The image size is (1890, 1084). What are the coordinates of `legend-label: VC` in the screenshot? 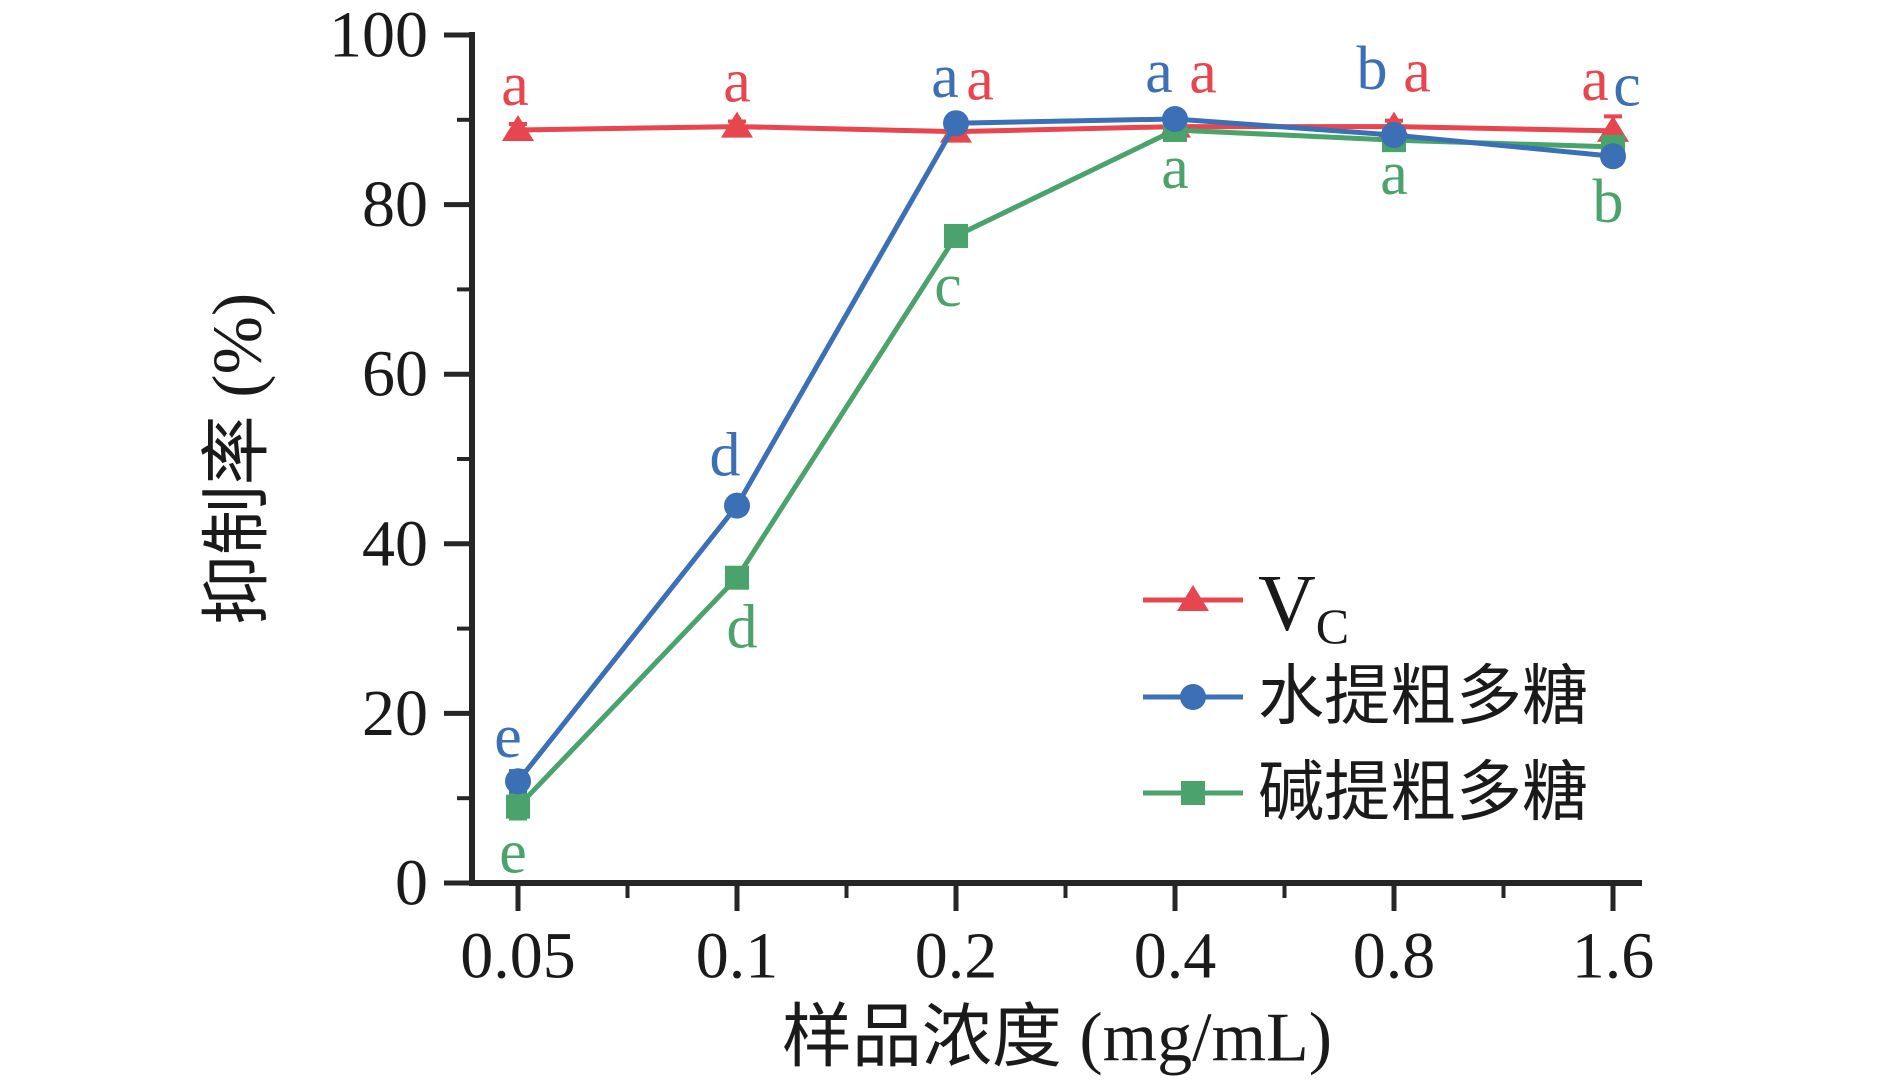 It's located at (1303, 607).